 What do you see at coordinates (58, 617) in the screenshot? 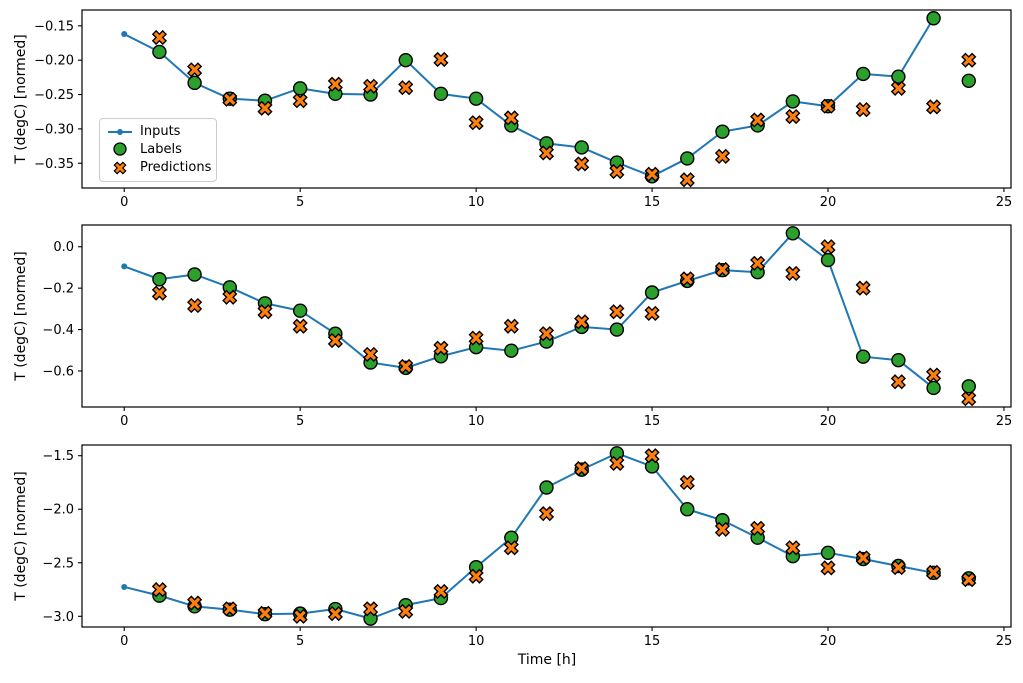
I see `y-tick-label: −3.0` at bounding box center [58, 617].